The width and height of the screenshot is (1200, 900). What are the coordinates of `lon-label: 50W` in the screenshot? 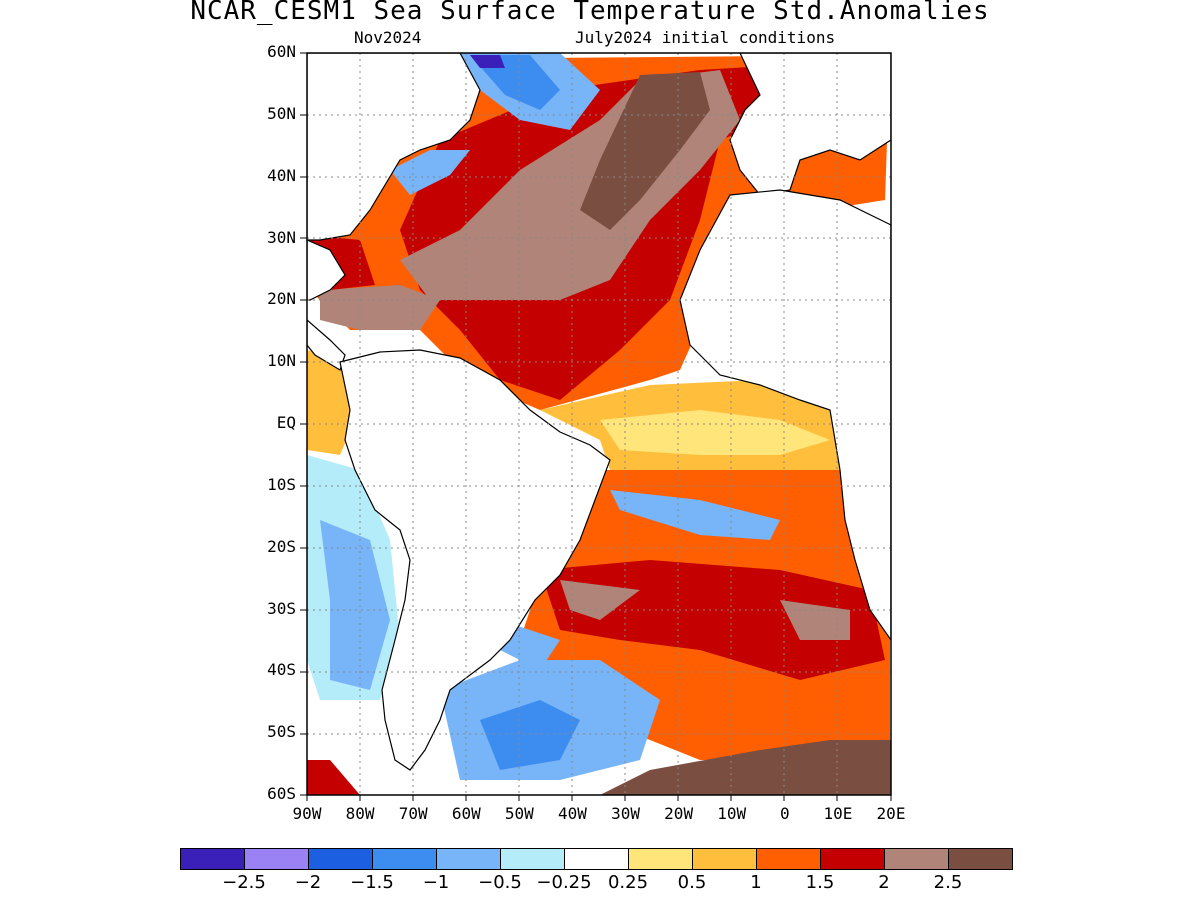 It's located at (519, 813).